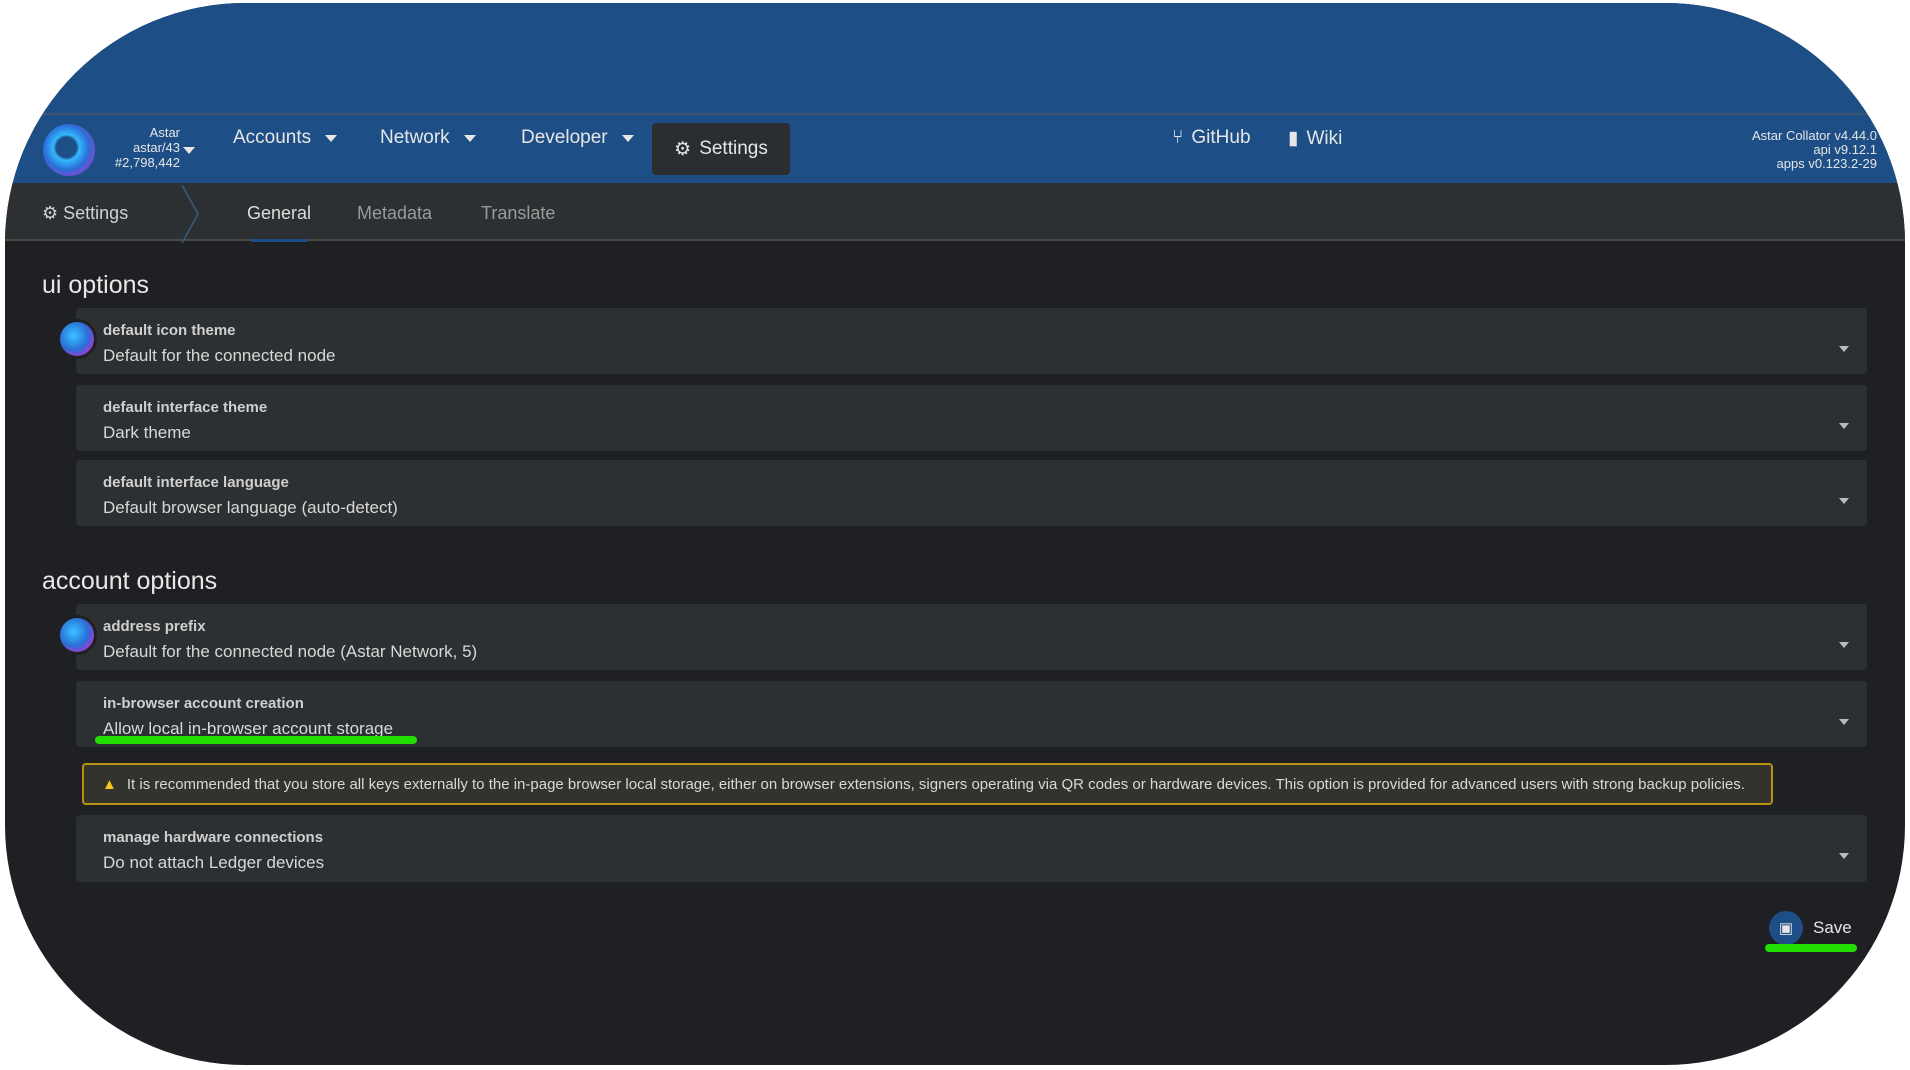 The height and width of the screenshot is (1070, 1910). Describe the element at coordinates (69, 150) in the screenshot. I see `astar-logo-icon` at that location.